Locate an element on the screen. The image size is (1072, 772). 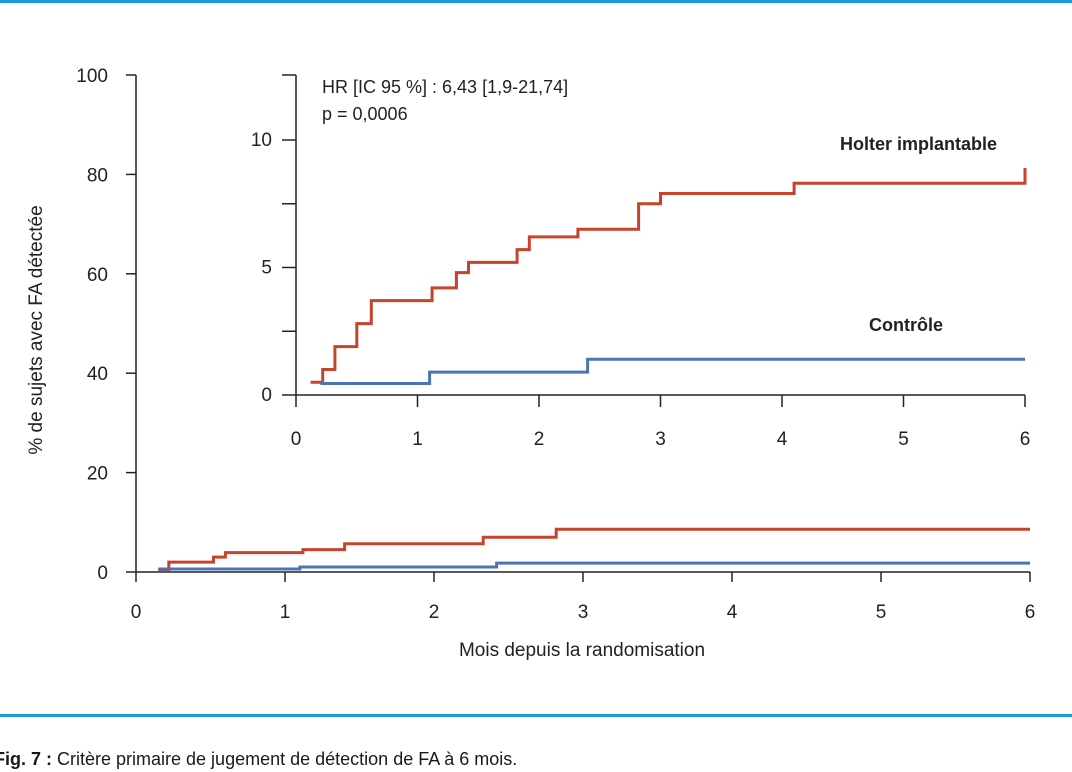
inset-x-tick-label: 5 is located at coordinates (903, 439).